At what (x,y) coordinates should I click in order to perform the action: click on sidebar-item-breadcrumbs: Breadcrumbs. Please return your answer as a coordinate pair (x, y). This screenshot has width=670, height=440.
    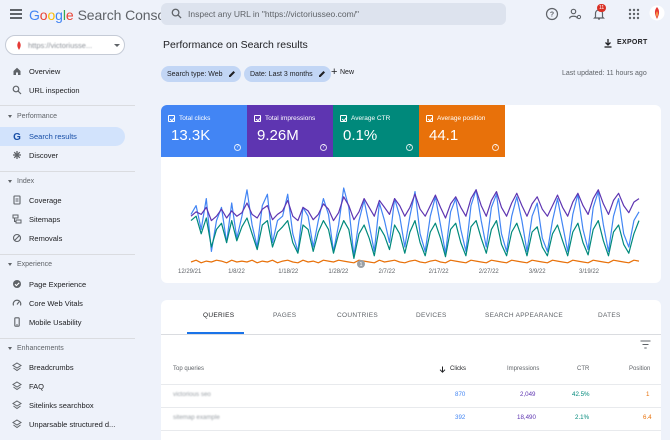
    Looking at the image, I should click on (62, 367).